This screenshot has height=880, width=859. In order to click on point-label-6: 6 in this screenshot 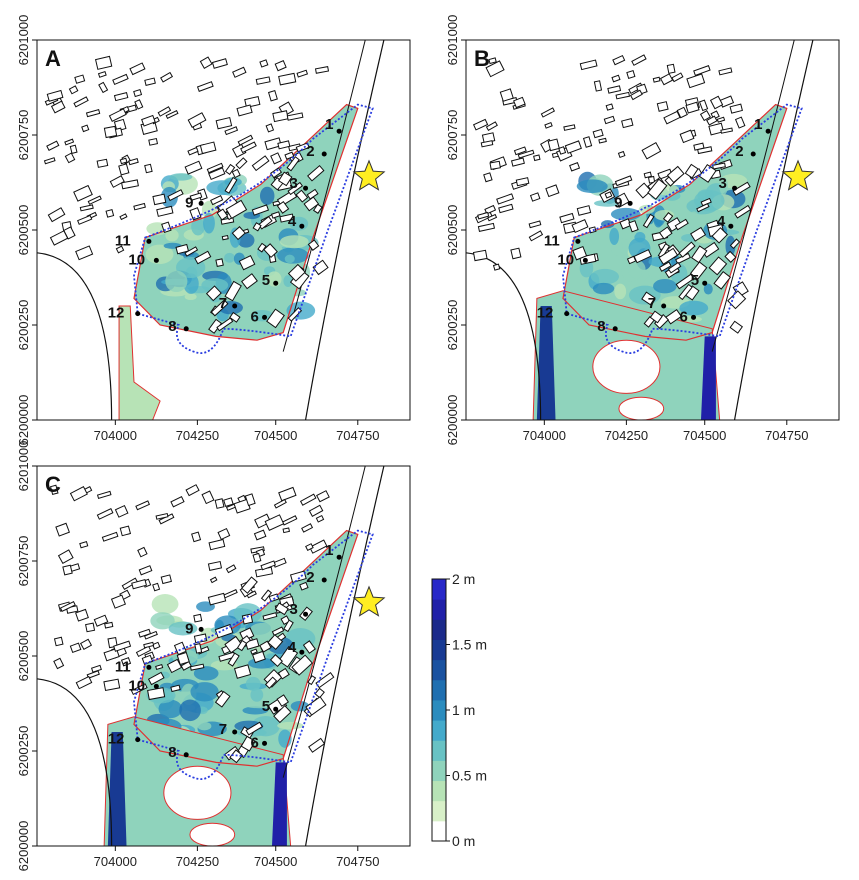, I will do `click(255, 316)`.